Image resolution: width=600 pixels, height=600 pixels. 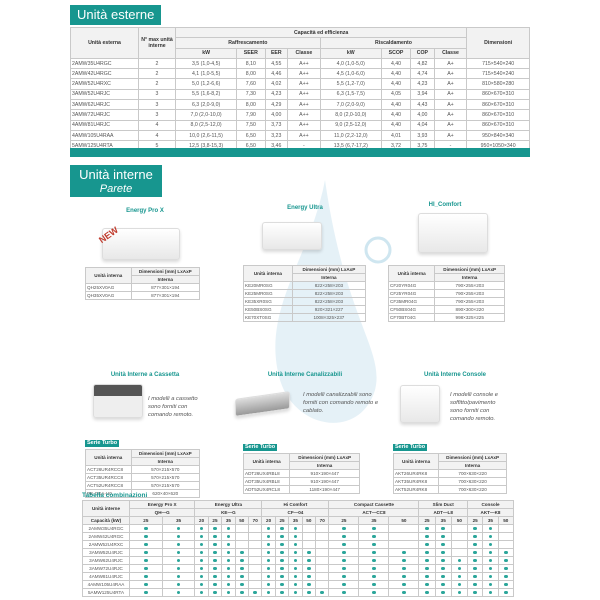 I want to click on outdoor-unit-cell: 3AMW72U4RJC, so click(x=106, y=568).